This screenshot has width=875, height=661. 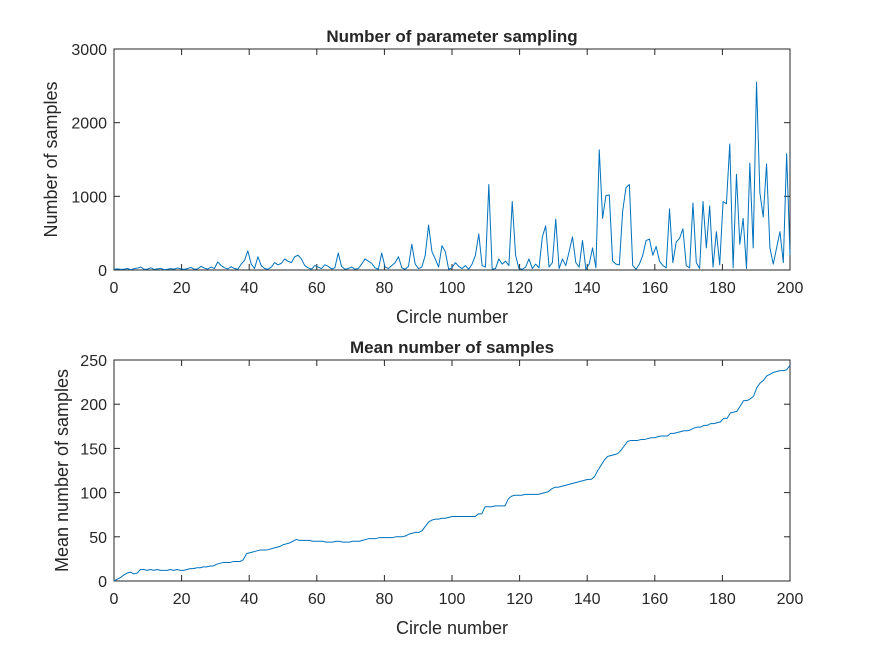 I want to click on y-tick-label: 50, so click(x=98, y=538).